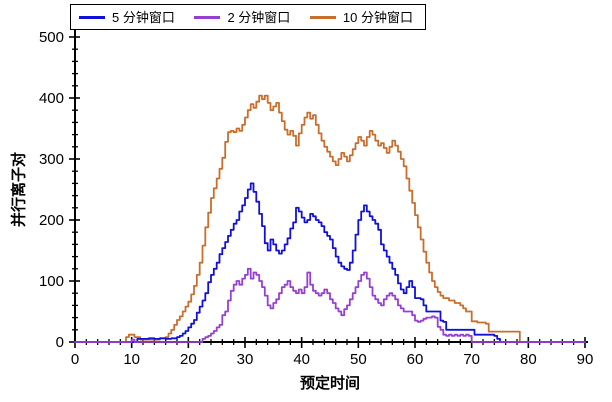 The height and width of the screenshot is (402, 612). I want to click on legend-line-sample-5min, so click(92, 17).